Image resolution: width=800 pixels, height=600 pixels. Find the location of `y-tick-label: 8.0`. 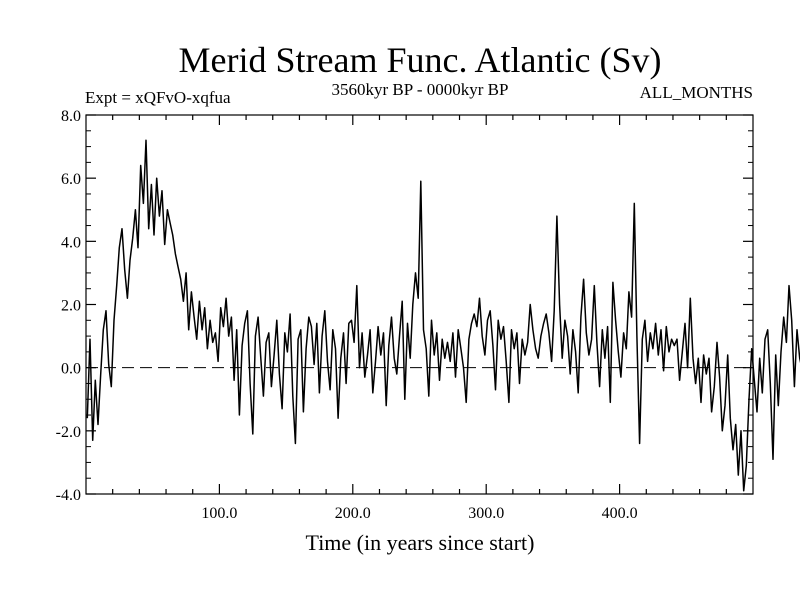

y-tick-label: 8.0 is located at coordinates (71, 116).